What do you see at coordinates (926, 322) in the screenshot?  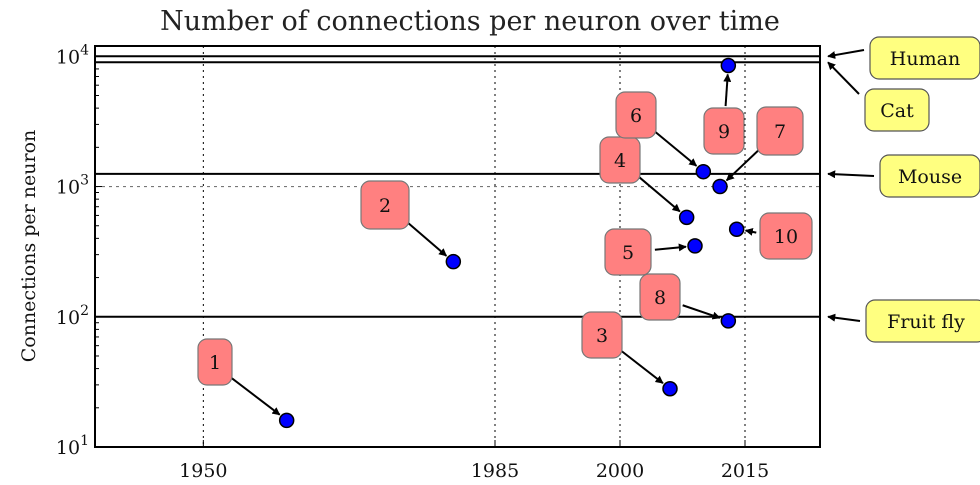 I see `reference-label-text: Fruit fly` at bounding box center [926, 322].